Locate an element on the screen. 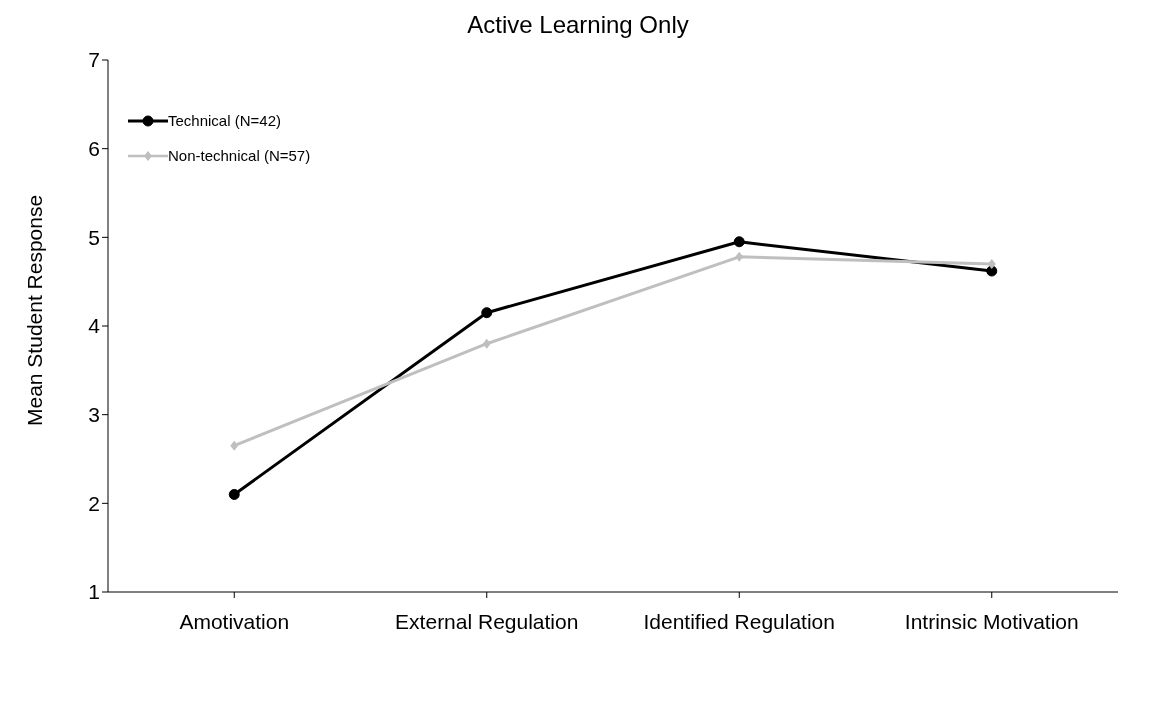 This screenshot has height=726, width=1154. x-tick-label: Identified Regulation is located at coordinates (739, 621).